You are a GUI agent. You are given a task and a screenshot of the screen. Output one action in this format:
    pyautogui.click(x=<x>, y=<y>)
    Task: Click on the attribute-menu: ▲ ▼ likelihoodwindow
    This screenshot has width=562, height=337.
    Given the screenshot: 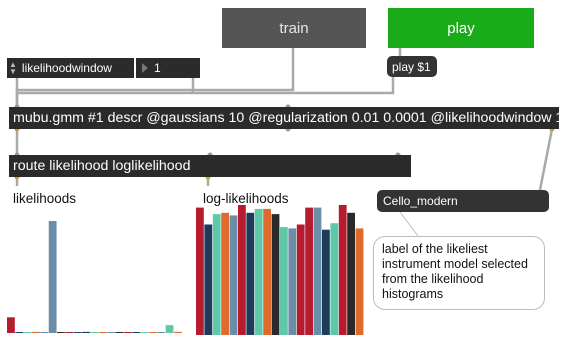 What is the action you would take?
    pyautogui.click(x=70, y=68)
    